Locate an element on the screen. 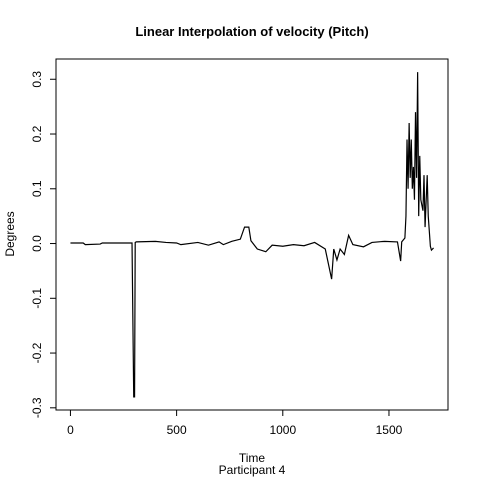 The image size is (480, 480). y-tick-label: -0.1 is located at coordinates (37, 298).